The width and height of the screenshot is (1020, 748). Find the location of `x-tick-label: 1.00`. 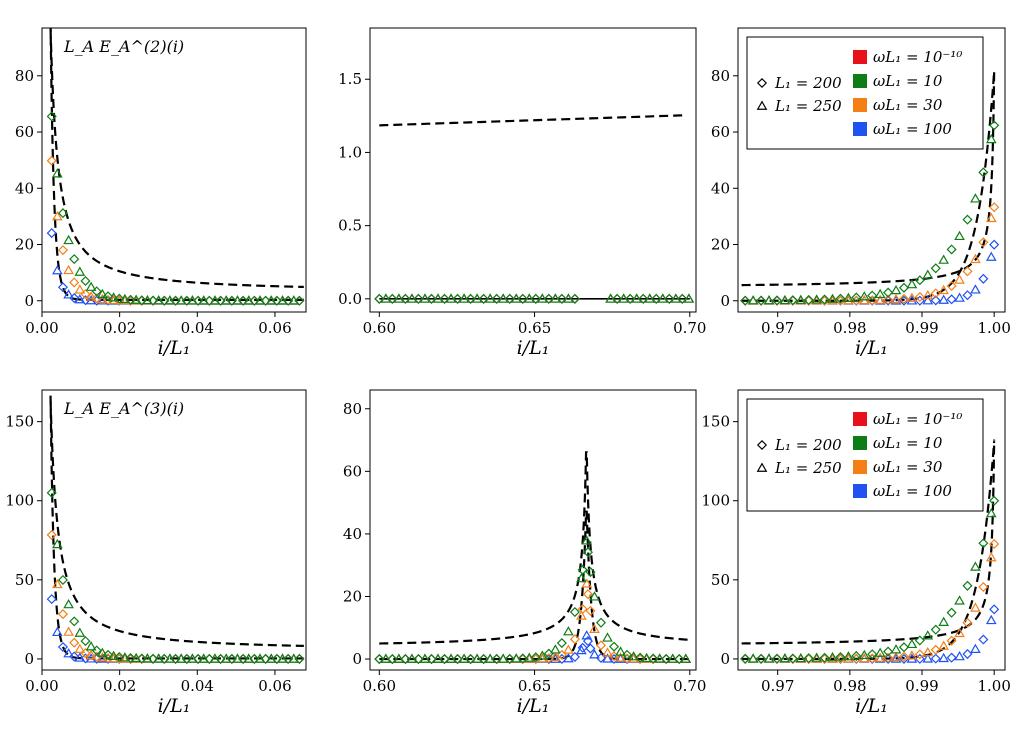

x-tick-label: 1.00 is located at coordinates (993, 328).